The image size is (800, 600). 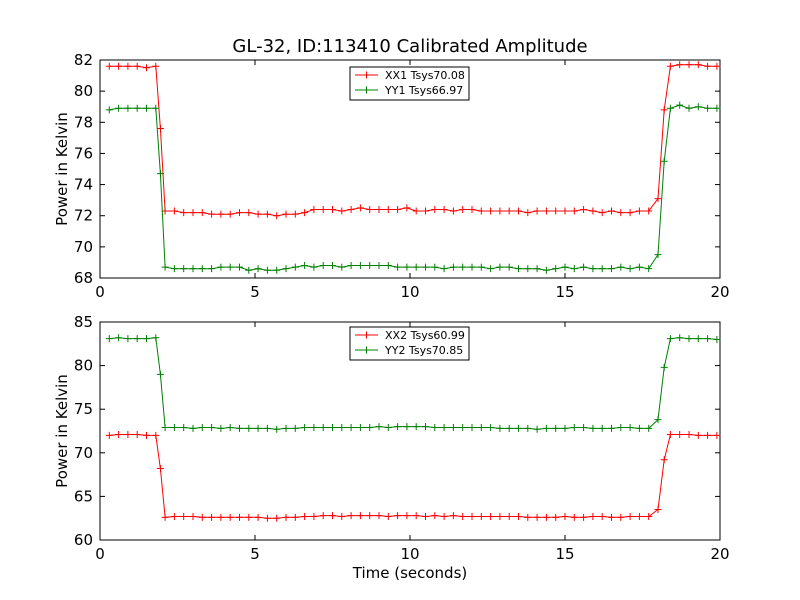 What do you see at coordinates (83, 540) in the screenshot?
I see `y-tick-label: 60` at bounding box center [83, 540].